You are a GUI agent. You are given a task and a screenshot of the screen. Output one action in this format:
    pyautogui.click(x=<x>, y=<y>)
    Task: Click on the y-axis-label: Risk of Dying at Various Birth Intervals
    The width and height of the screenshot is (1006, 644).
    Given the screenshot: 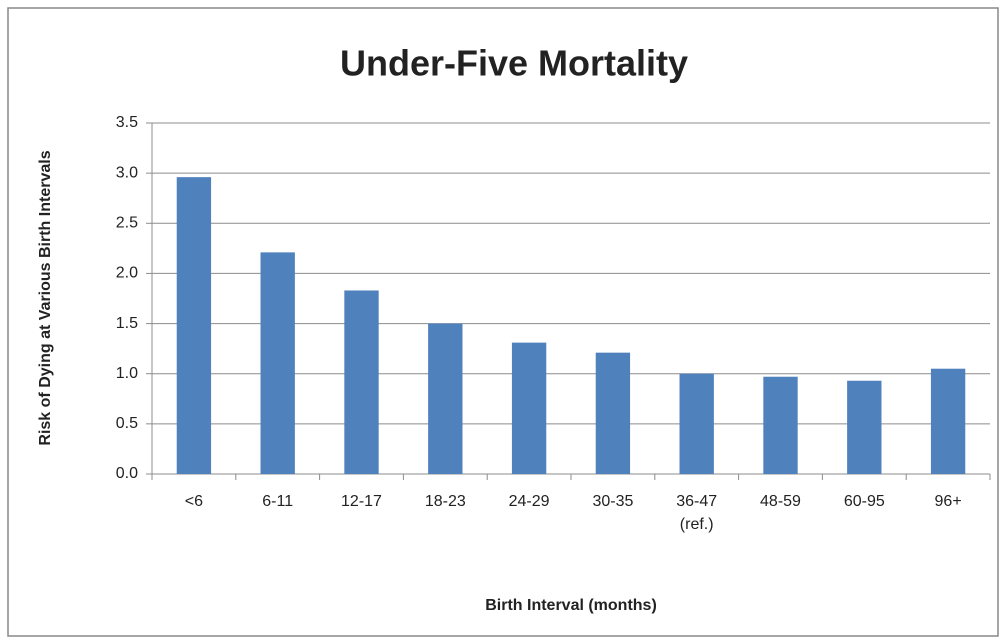 What is the action you would take?
    pyautogui.click(x=45, y=297)
    